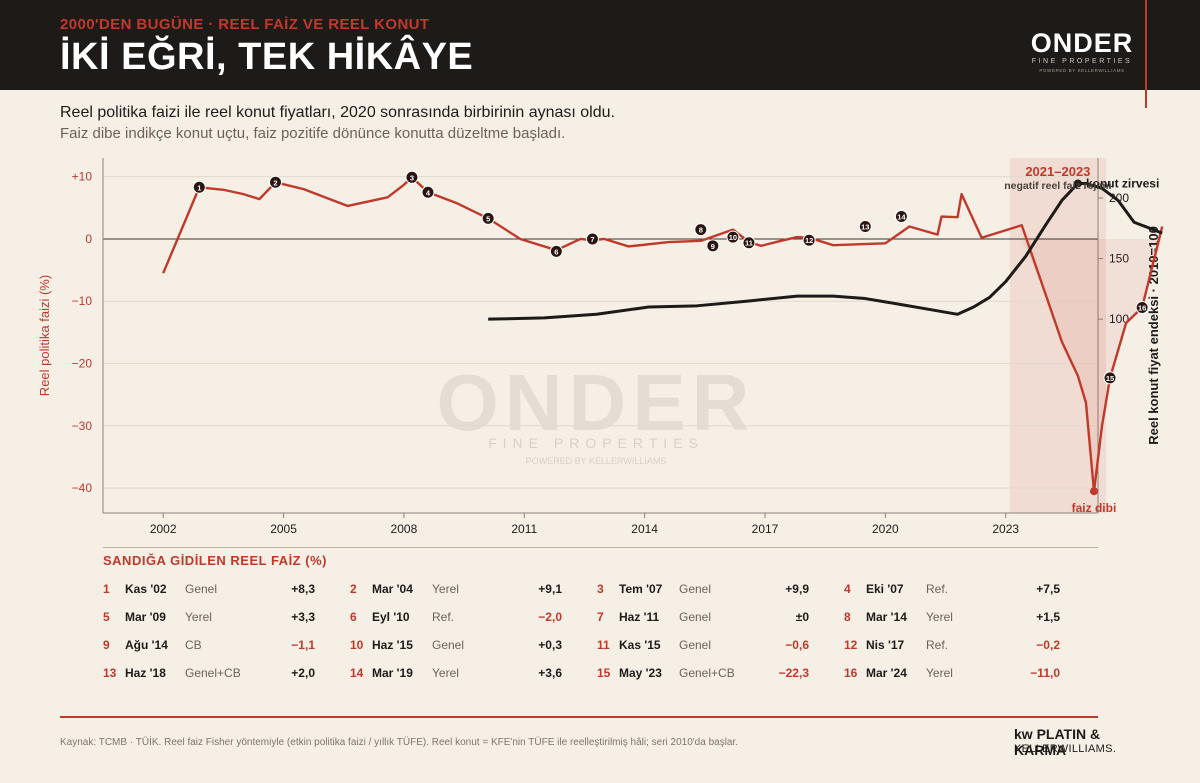  I want to click on row-rate-value: +1,5, so click(1048, 617).